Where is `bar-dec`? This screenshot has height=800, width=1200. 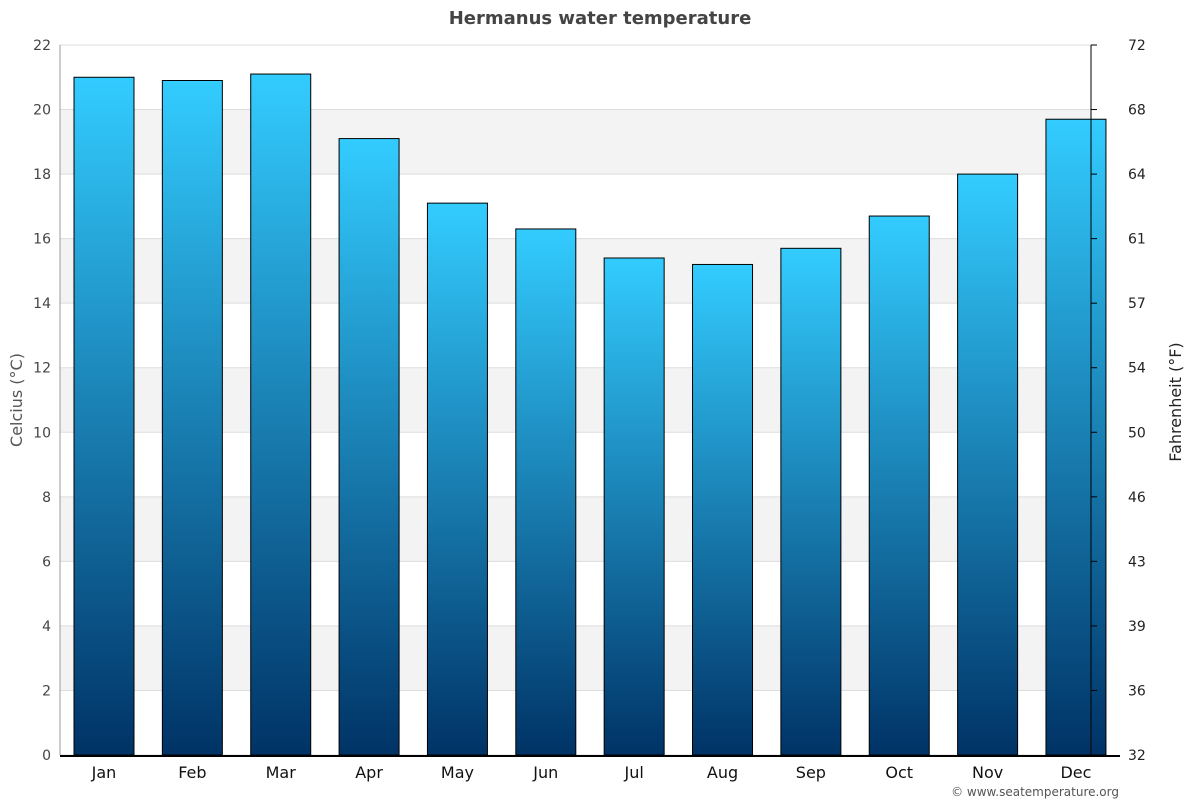 bar-dec is located at coordinates (1076, 437).